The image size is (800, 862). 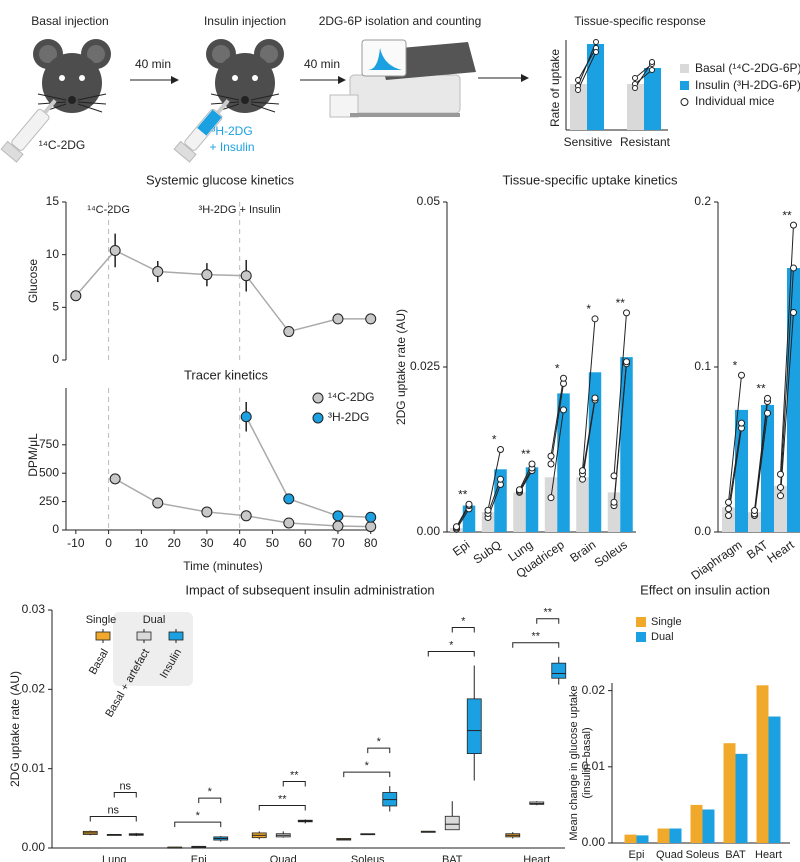 What do you see at coordinates (69, 21) in the screenshot?
I see `step-label: Basal injection` at bounding box center [69, 21].